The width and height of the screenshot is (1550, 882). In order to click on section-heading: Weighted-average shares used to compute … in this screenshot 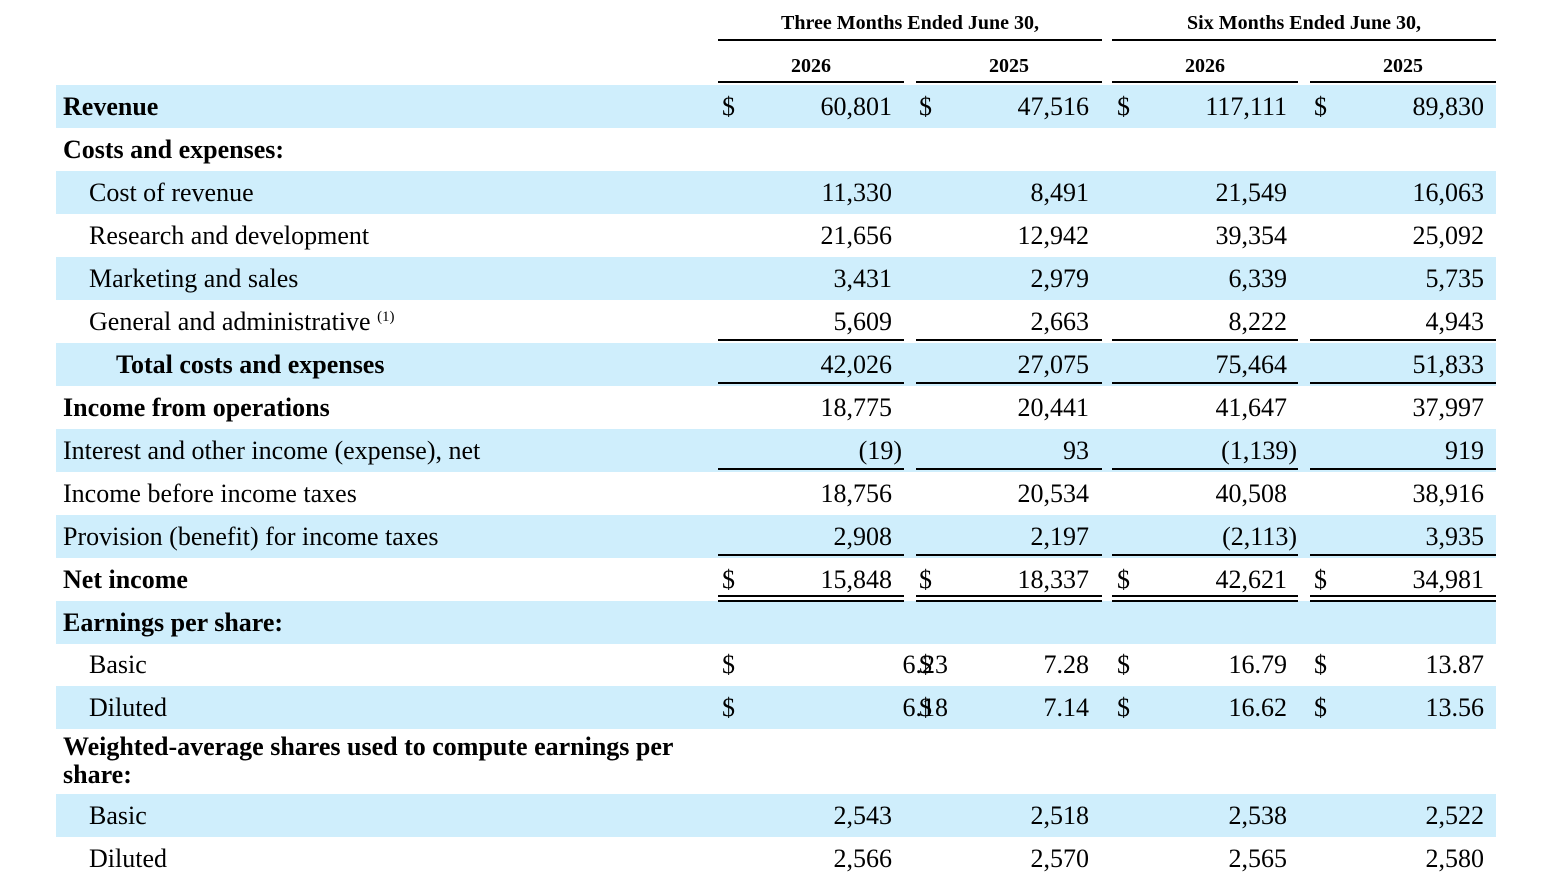, I will do `click(368, 760)`.